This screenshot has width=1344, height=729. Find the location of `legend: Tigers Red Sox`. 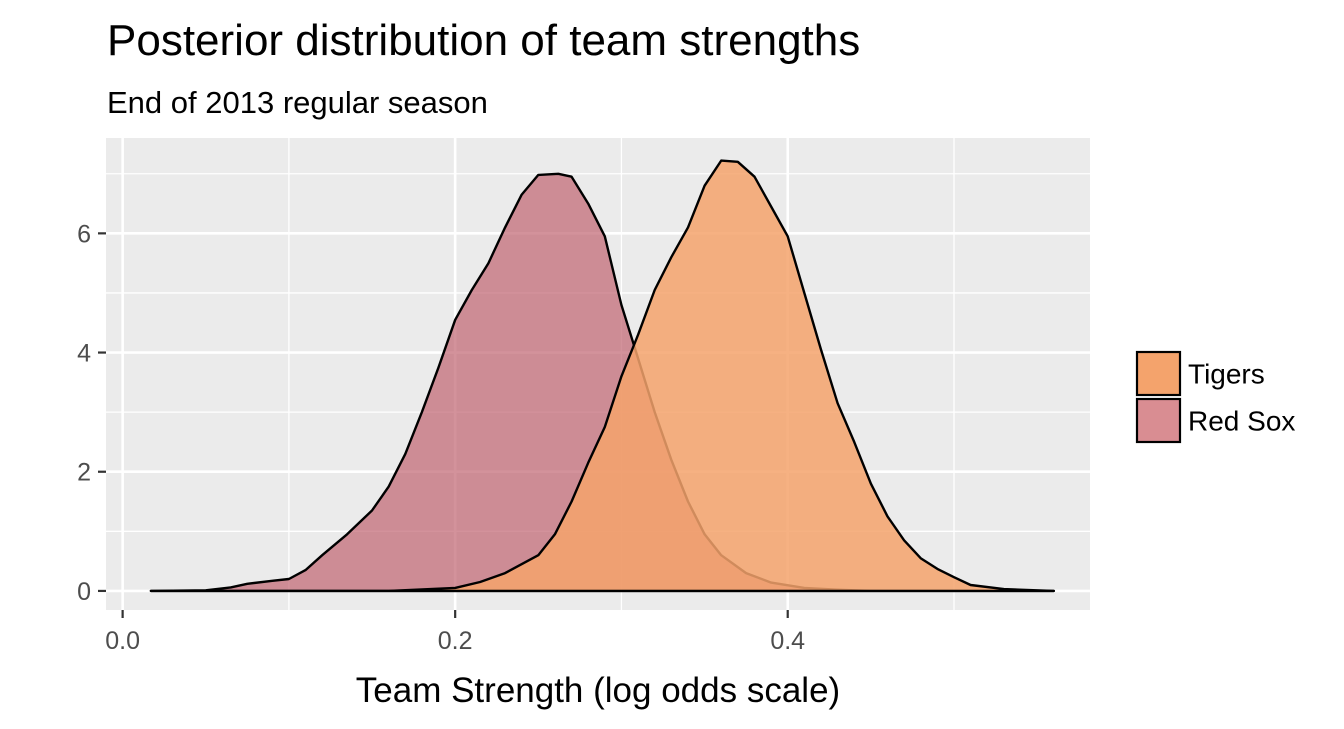

legend: Tigers Red Sox is located at coordinates (1215, 397).